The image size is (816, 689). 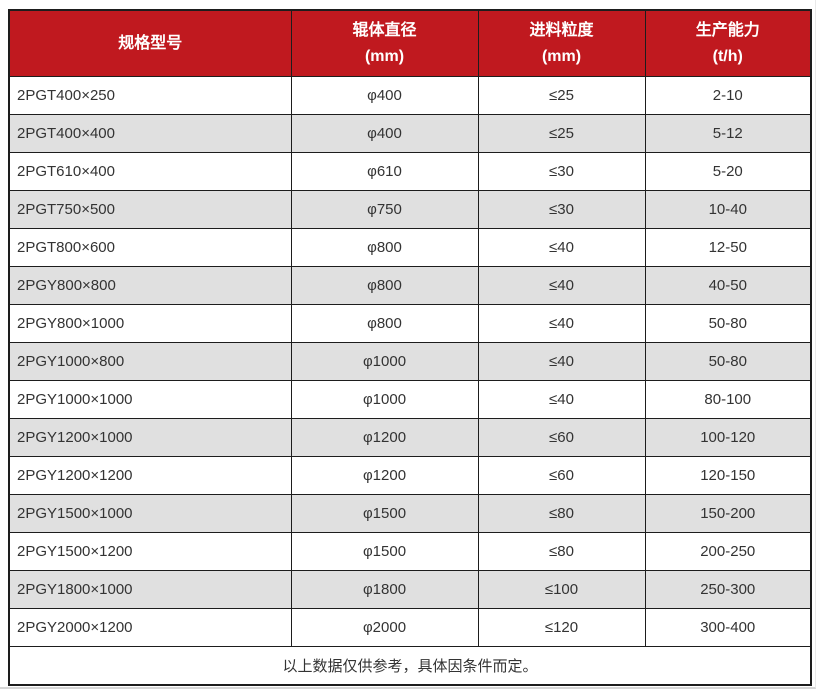 What do you see at coordinates (728, 437) in the screenshot?
I see `cell-capacity: 100-120` at bounding box center [728, 437].